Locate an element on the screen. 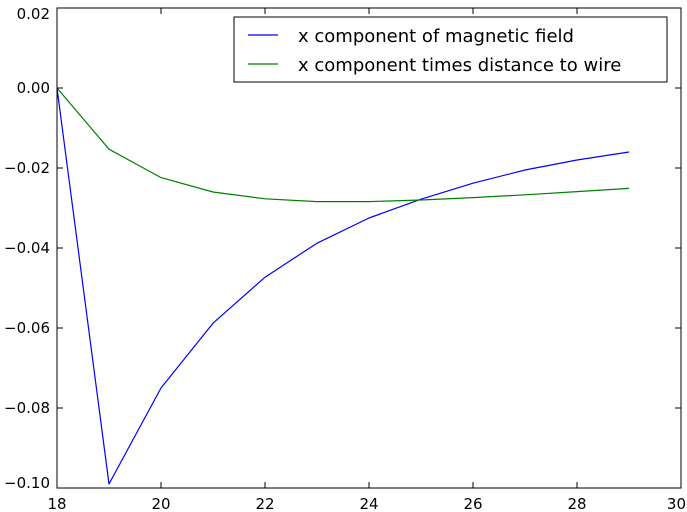 Image resolution: width=687 pixels, height=512 pixels. legend-label-field-times-distance: x component times distance to wire is located at coordinates (459, 65).